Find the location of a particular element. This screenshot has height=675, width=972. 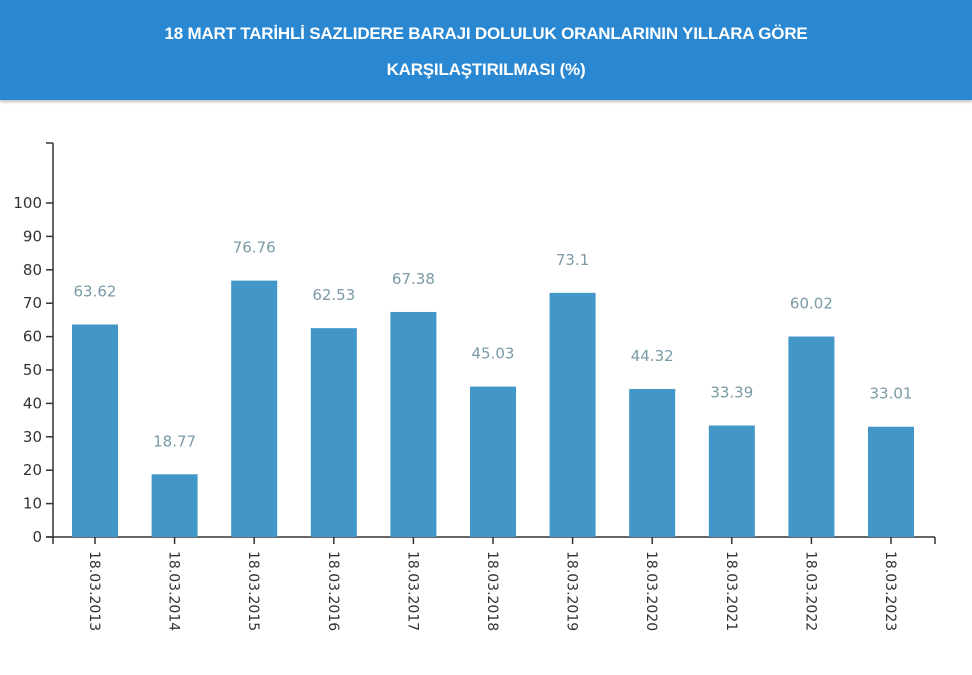

value-label: 73.1 is located at coordinates (572, 260).